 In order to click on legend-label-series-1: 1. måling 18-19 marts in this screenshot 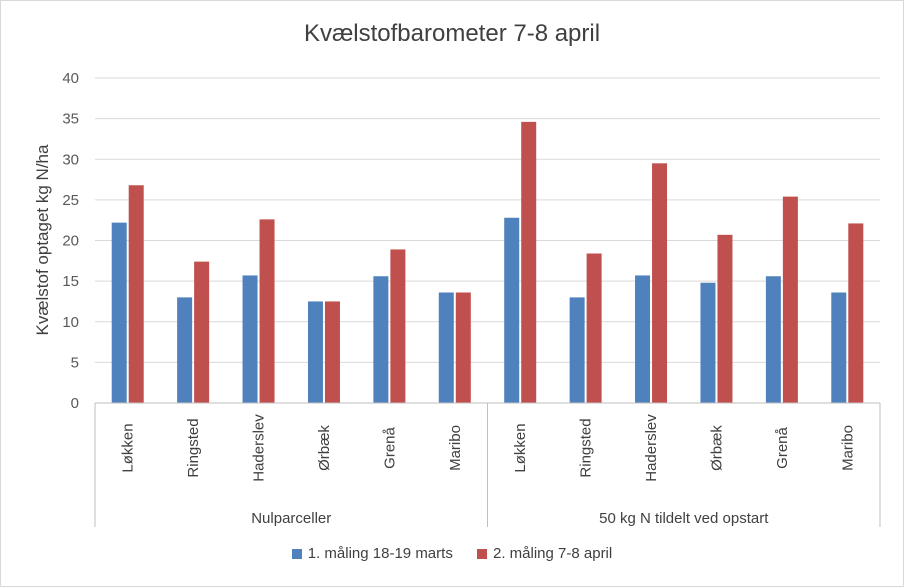, I will do `click(380, 553)`.